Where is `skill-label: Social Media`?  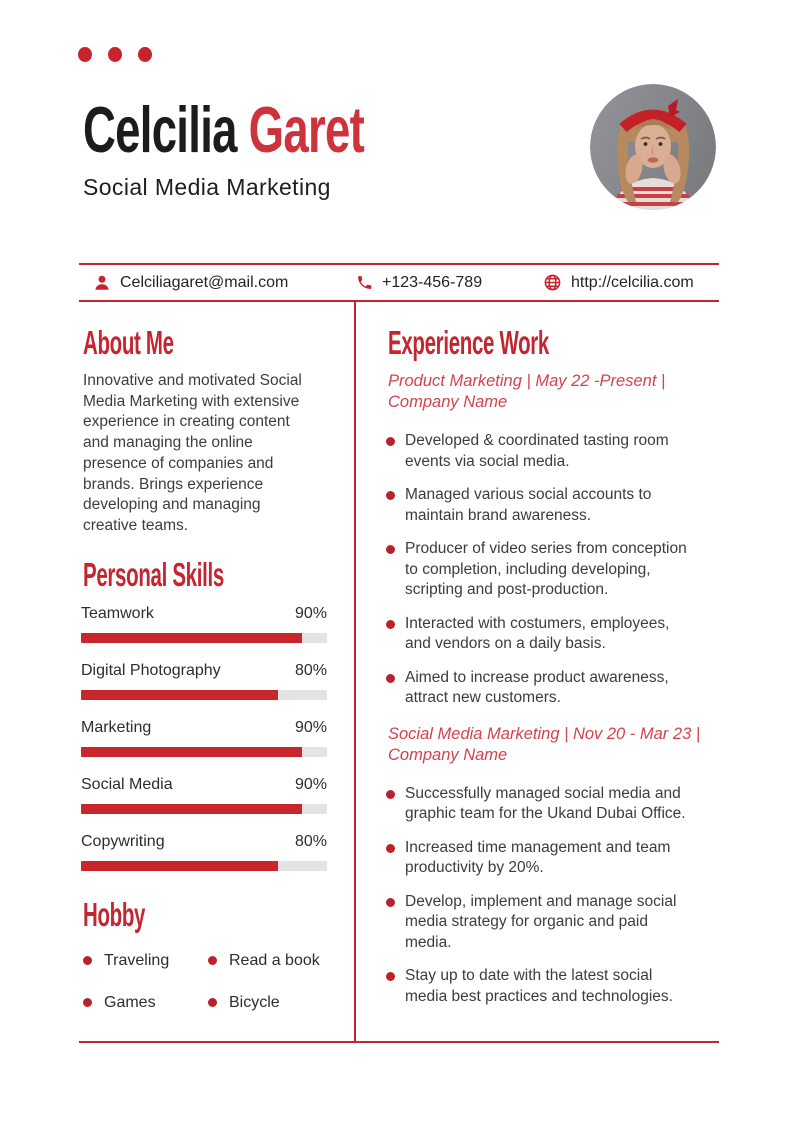 skill-label: Social Media is located at coordinates (127, 784).